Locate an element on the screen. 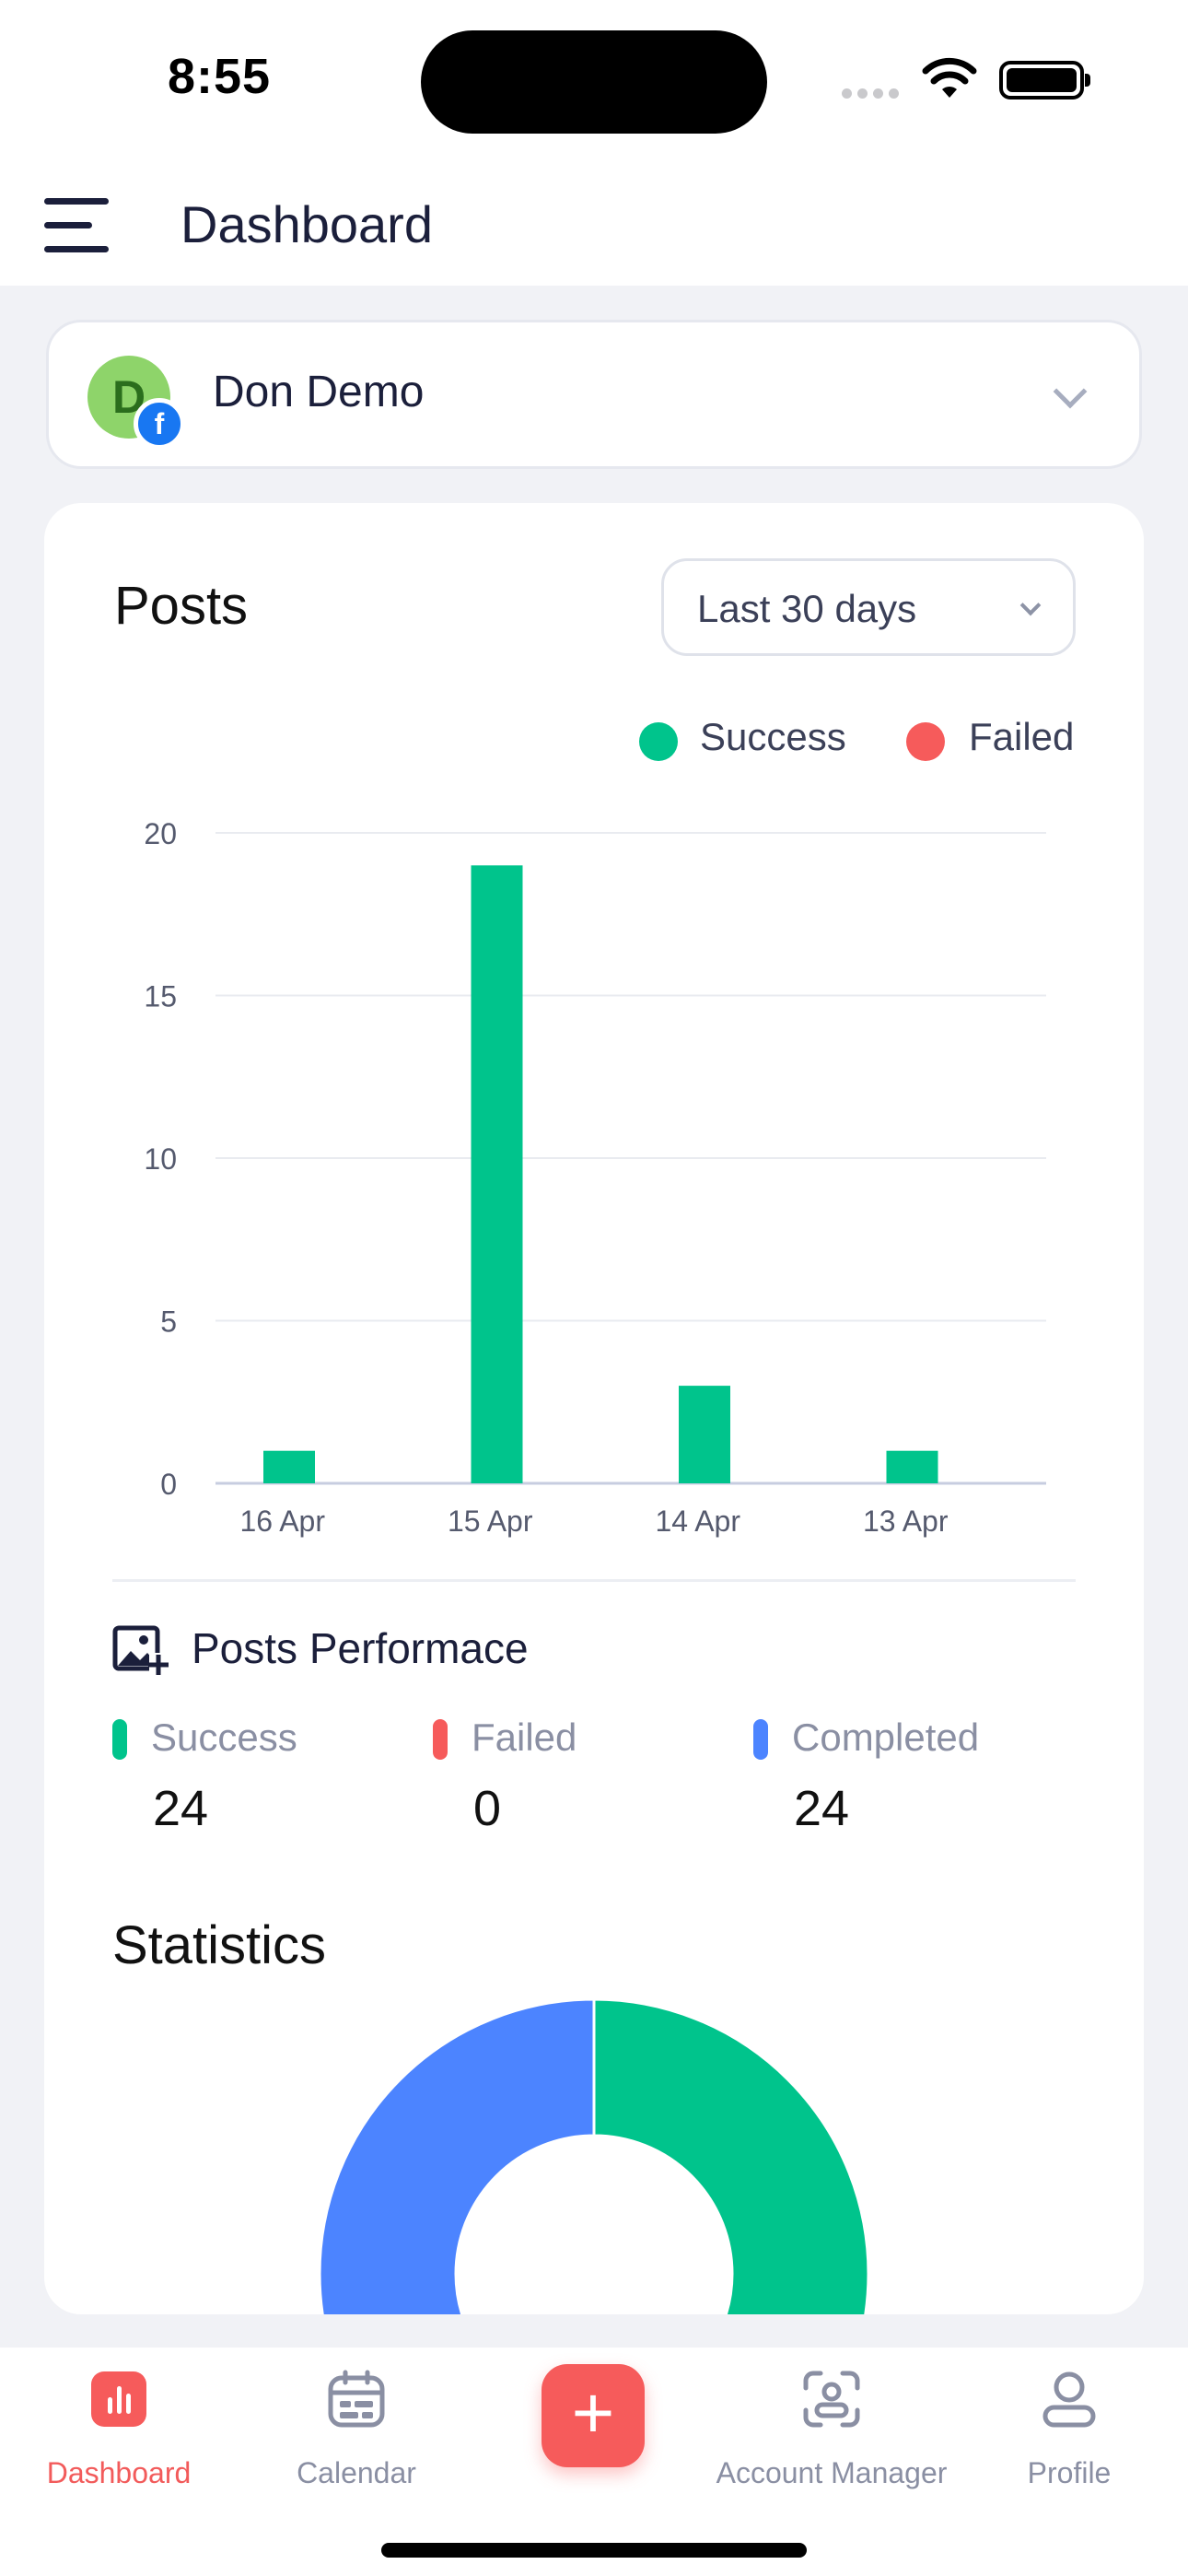 Image resolution: width=1188 pixels, height=2576 pixels. y-tick-label: 10 is located at coordinates (160, 1159).